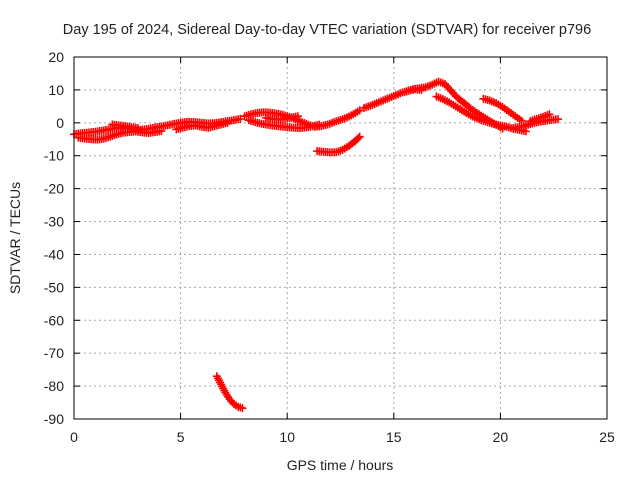  What do you see at coordinates (54, 189) in the screenshot?
I see `y-tick-label: -20` at bounding box center [54, 189].